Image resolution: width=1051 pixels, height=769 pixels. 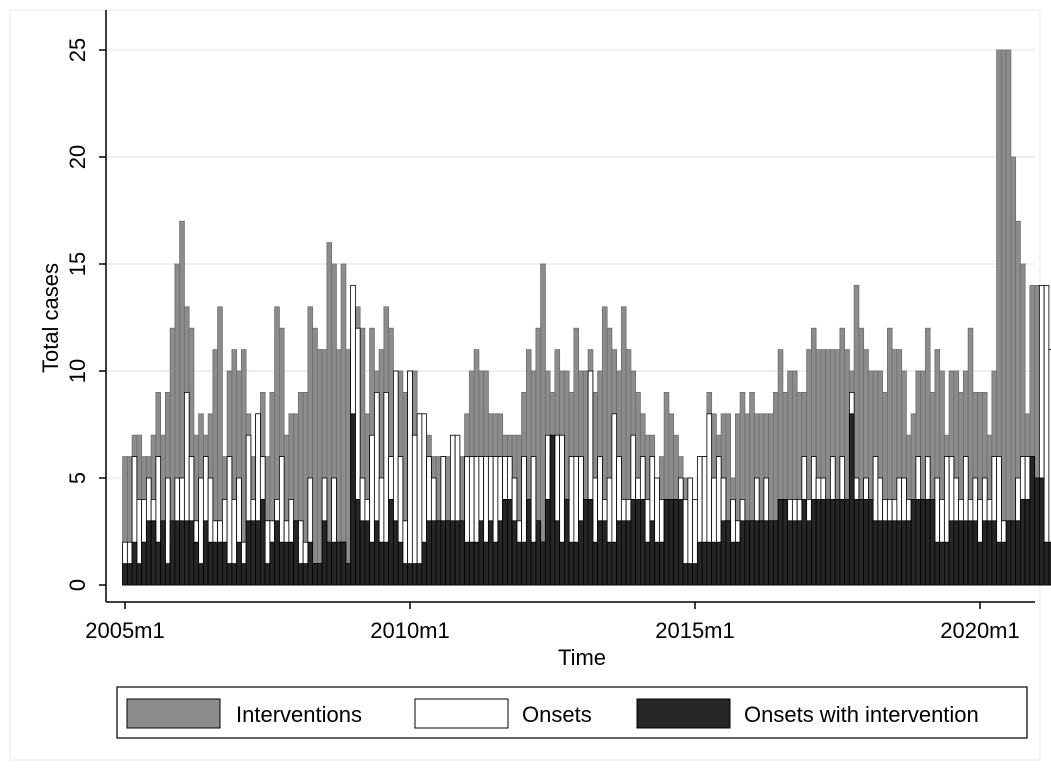 What do you see at coordinates (410, 630) in the screenshot?
I see `x-tick-label: 2010m1` at bounding box center [410, 630].